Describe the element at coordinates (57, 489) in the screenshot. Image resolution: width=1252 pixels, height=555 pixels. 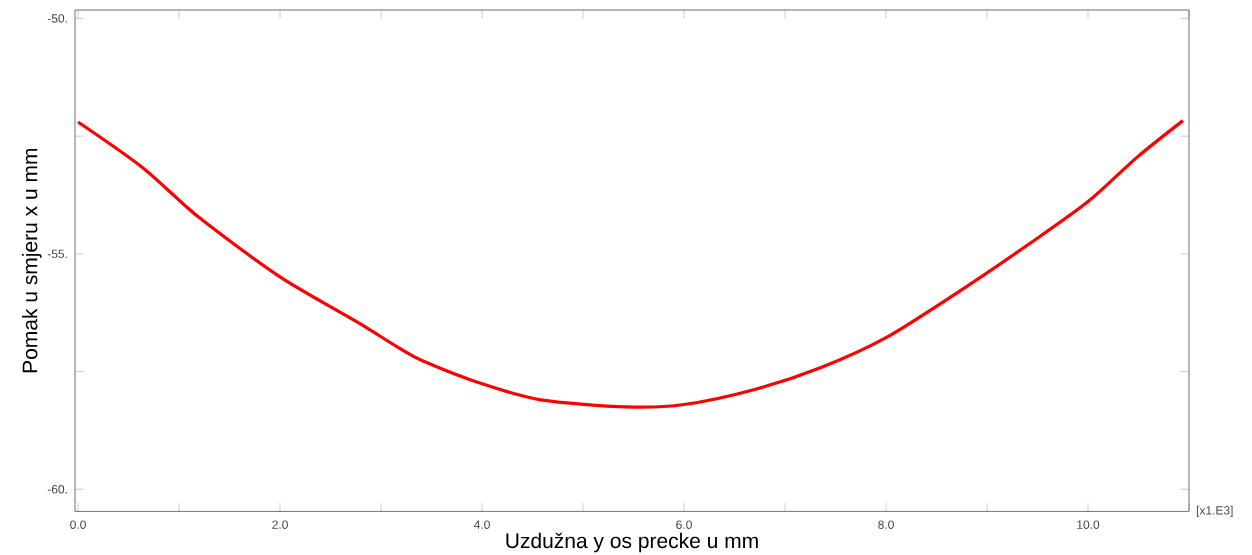
I see `y-tick-label: -60.` at that location.